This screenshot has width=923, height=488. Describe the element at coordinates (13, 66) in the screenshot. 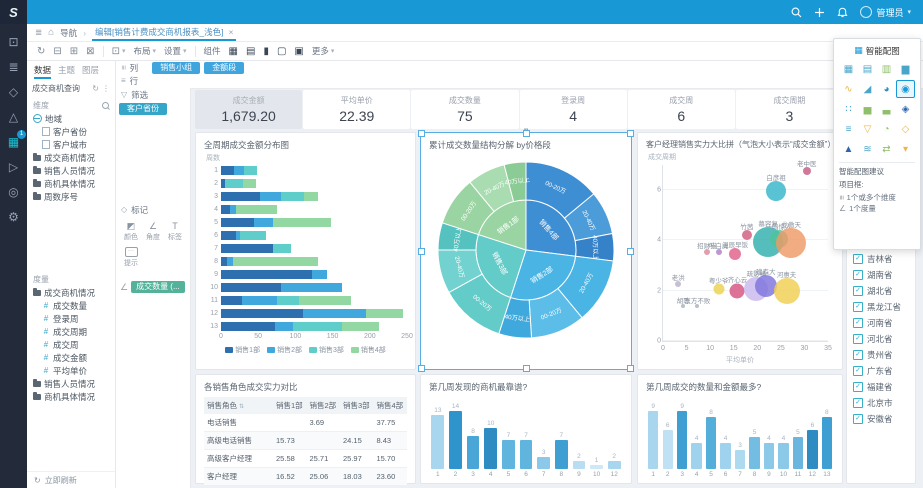

I see `directory-icon: ≣` at that location.